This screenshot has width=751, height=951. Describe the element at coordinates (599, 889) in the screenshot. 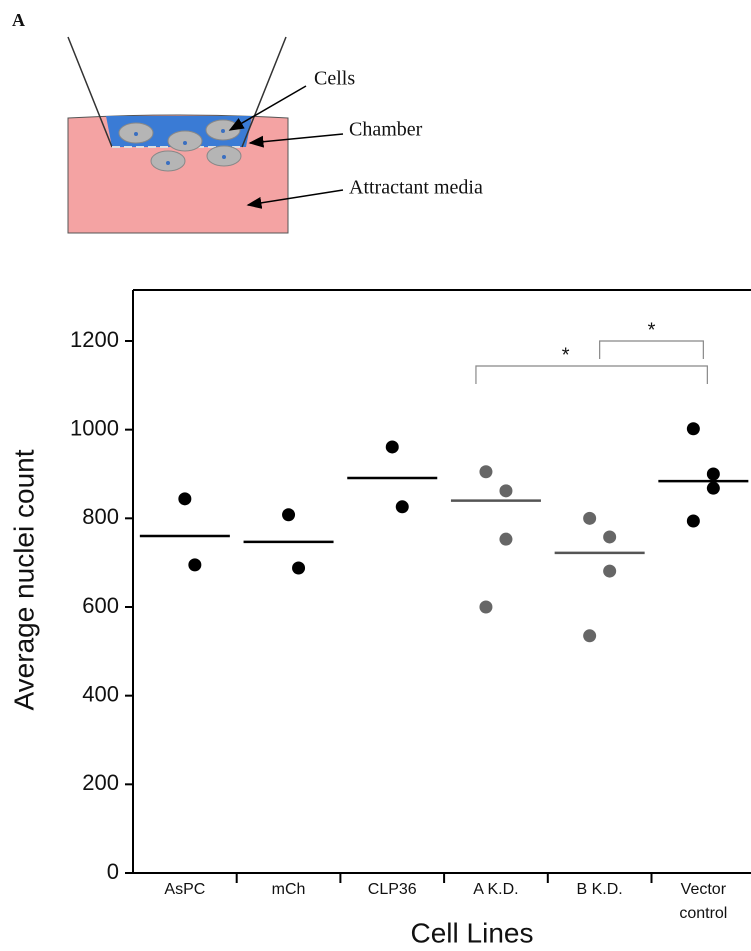

I see `x-tick-label: B K.D.` at that location.